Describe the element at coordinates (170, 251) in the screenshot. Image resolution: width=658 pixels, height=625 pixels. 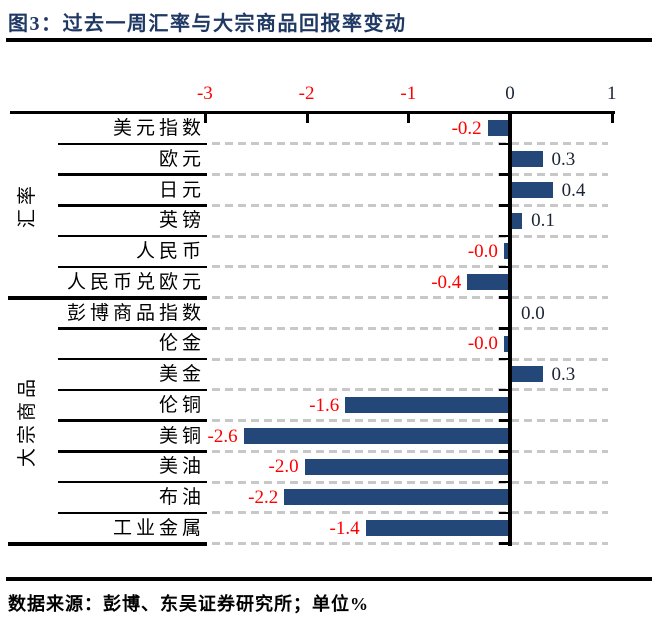
I see `category-label: 人民币` at that location.